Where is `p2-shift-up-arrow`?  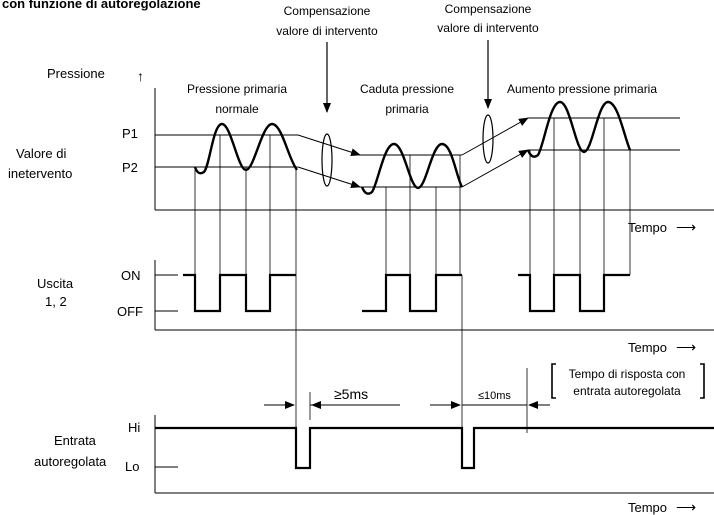
p2-shift-up-arrow is located at coordinates (495, 168).